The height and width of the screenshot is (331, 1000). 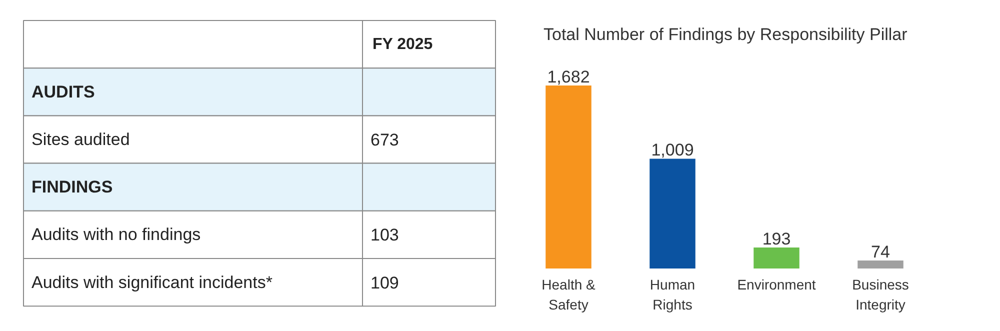 What do you see at coordinates (880, 252) in the screenshot?
I see `data-label: 74` at bounding box center [880, 252].